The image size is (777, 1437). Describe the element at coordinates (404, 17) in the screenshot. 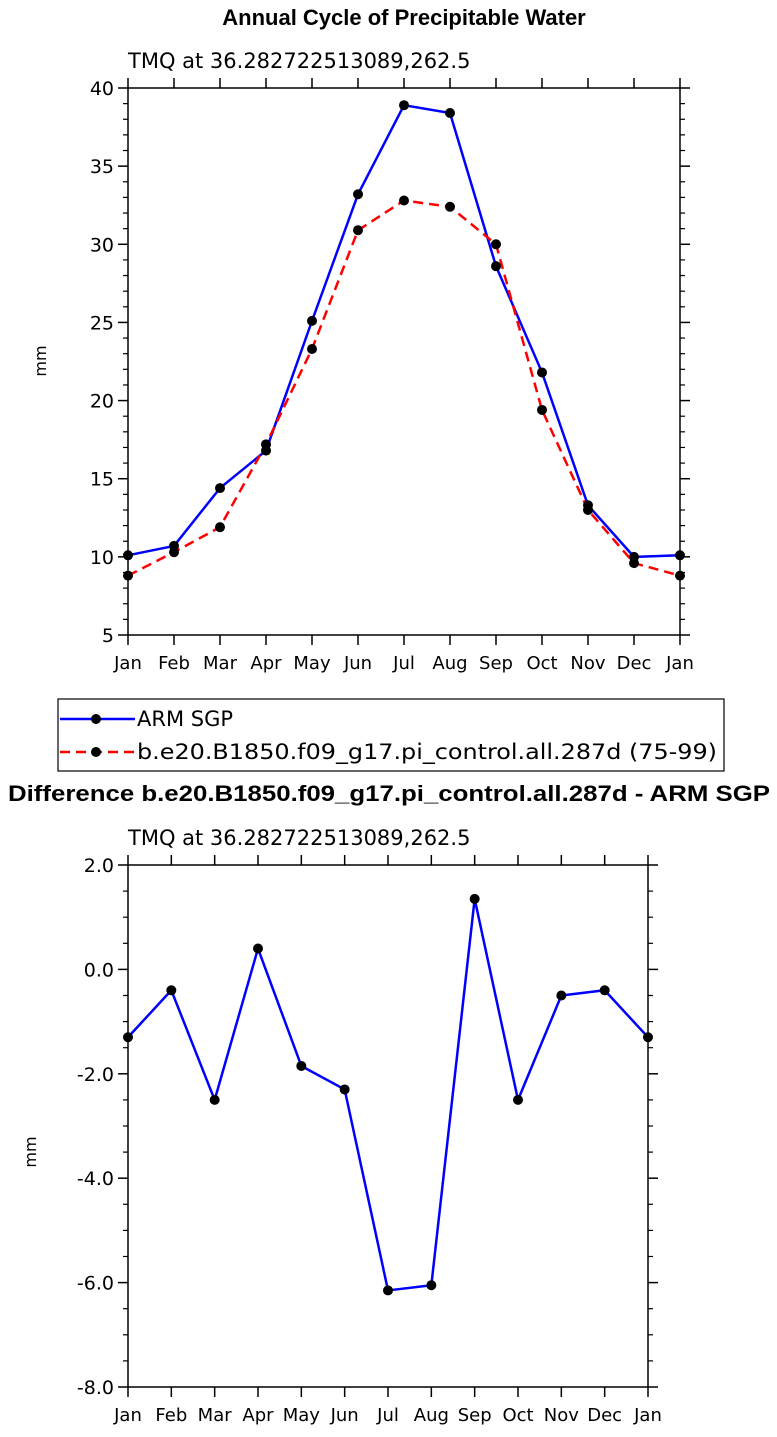

I see `chart-top-title: Annual Cycle of Precipitable Water` at that location.